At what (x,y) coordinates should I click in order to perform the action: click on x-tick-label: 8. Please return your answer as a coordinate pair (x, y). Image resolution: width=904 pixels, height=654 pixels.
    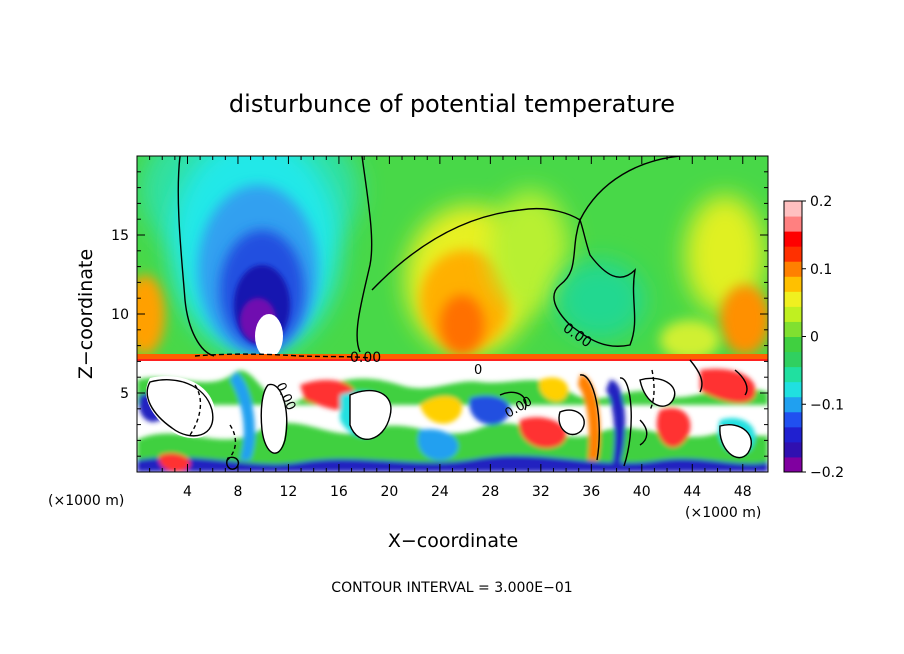
    Looking at the image, I should click on (237, 492).